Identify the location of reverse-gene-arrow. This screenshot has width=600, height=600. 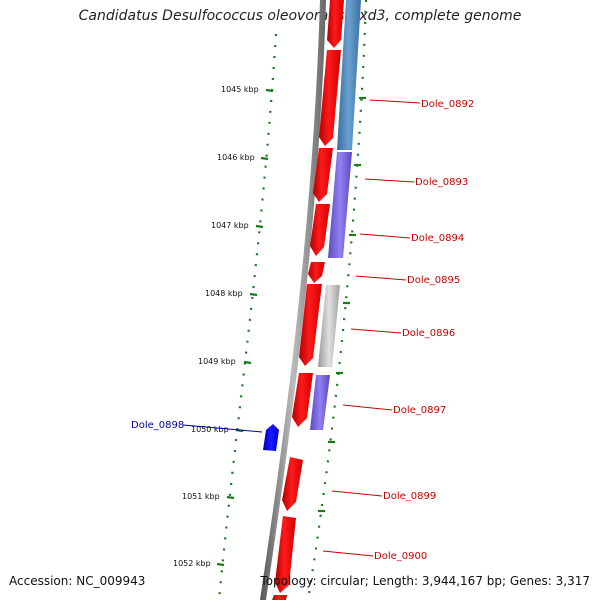
(271, 437).